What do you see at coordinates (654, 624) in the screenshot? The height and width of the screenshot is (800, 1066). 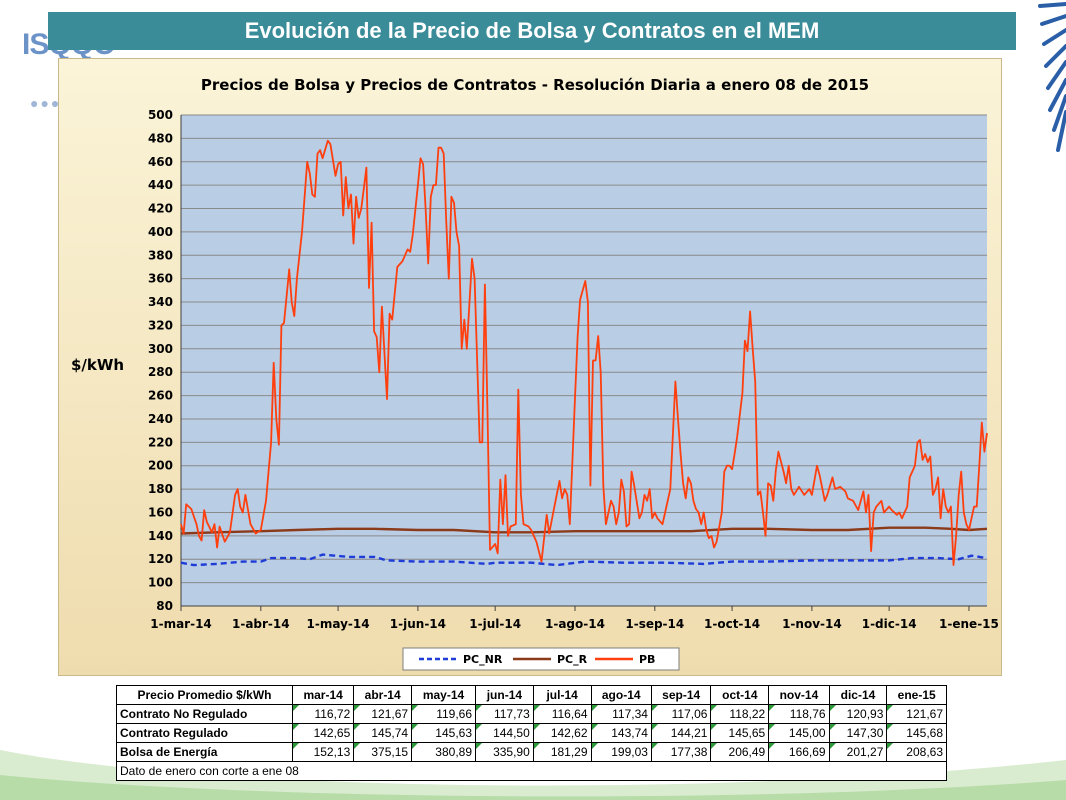 I see `x-tick-label: 1-sep-14` at bounding box center [654, 624].